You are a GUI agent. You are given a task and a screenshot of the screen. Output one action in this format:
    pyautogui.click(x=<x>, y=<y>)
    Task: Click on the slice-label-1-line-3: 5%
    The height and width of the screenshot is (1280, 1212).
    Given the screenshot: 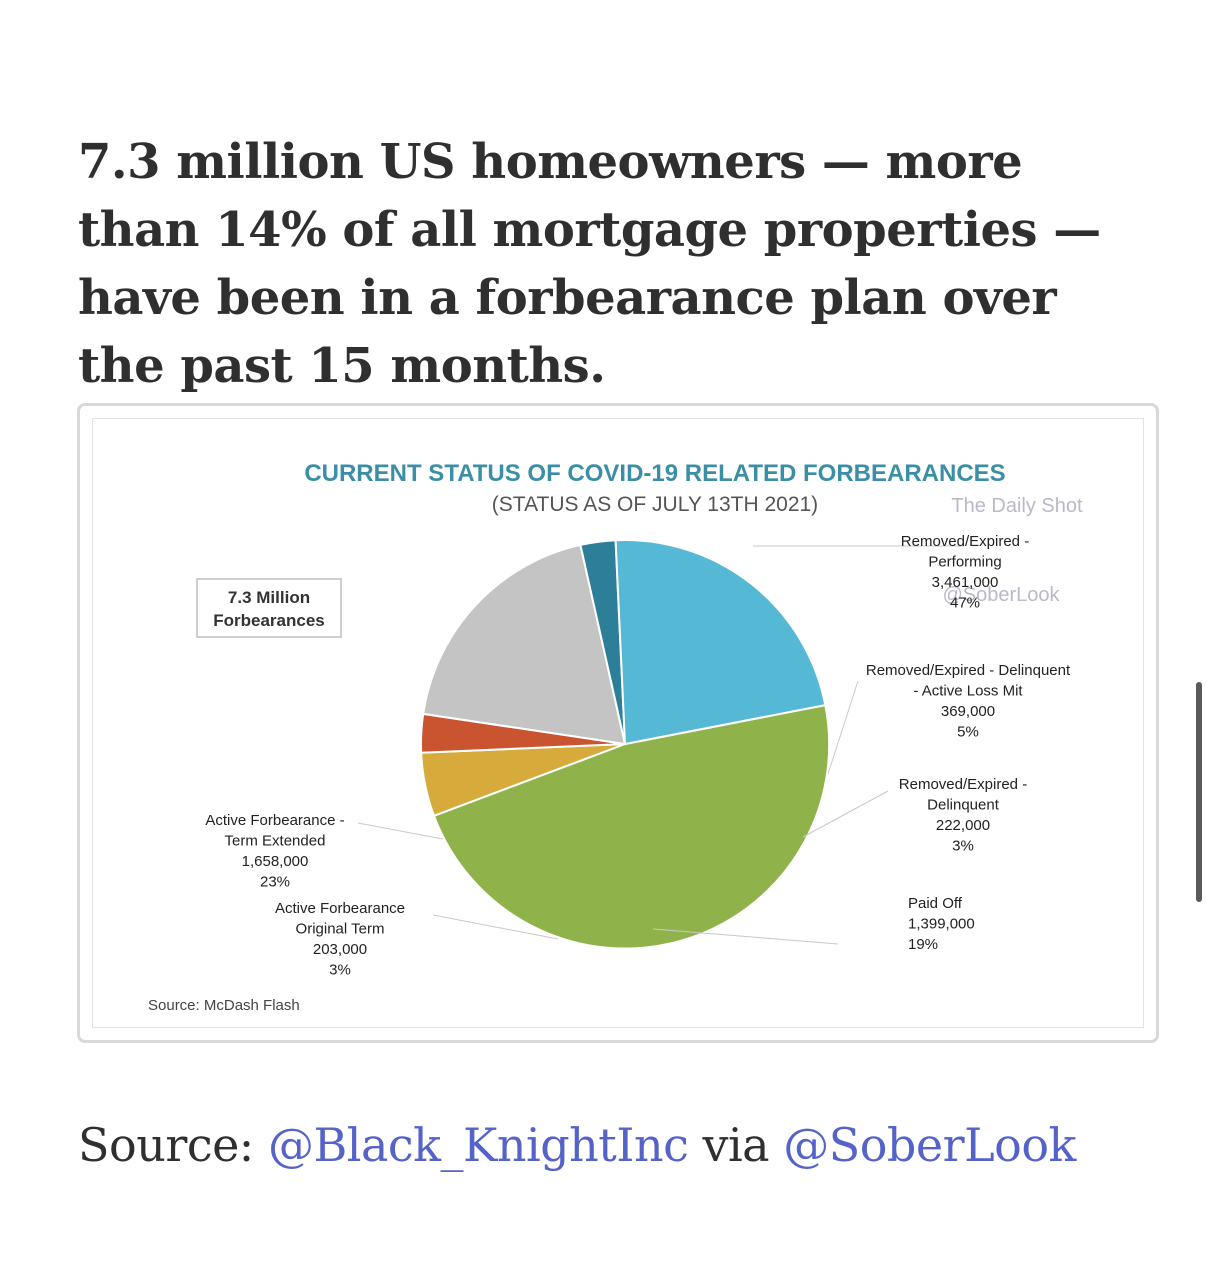 What is the action you would take?
    pyautogui.click(x=968, y=732)
    